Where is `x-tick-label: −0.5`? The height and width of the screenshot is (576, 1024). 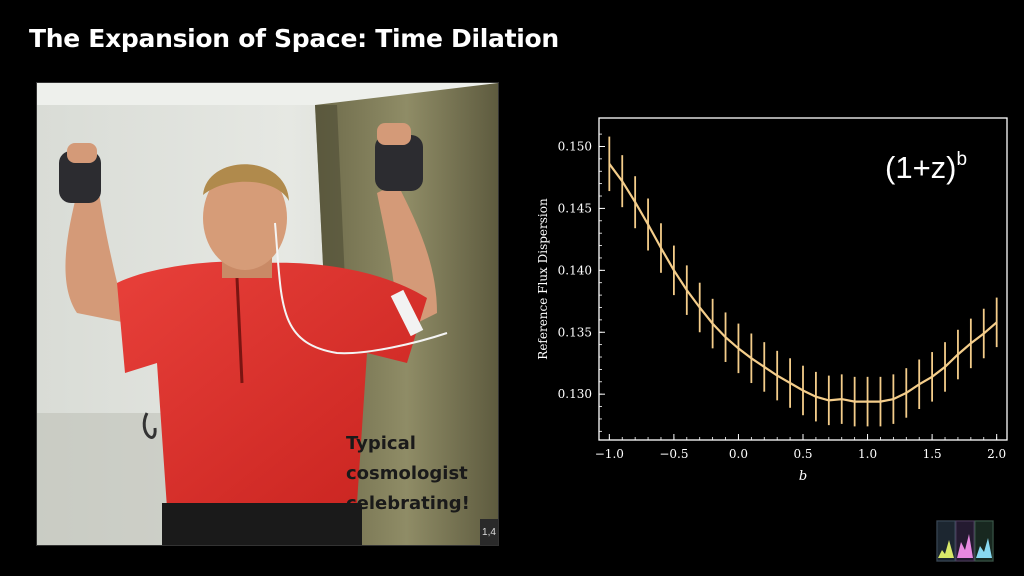
x-tick-label: −0.5 is located at coordinates (673, 454).